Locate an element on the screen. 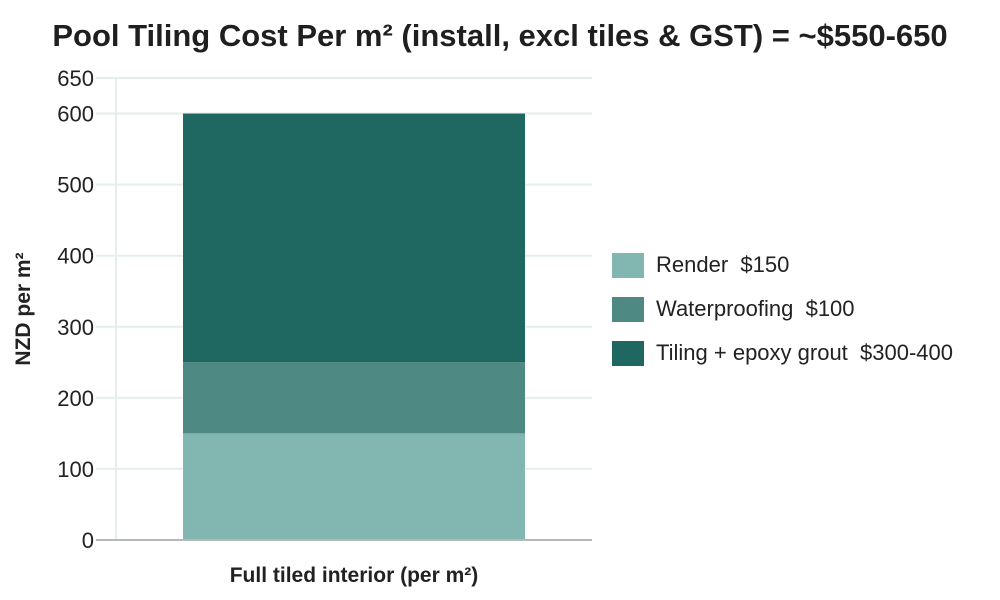 The image size is (1000, 600). legend-label: Tiling + epoxy grout $300-400 is located at coordinates (804, 352).